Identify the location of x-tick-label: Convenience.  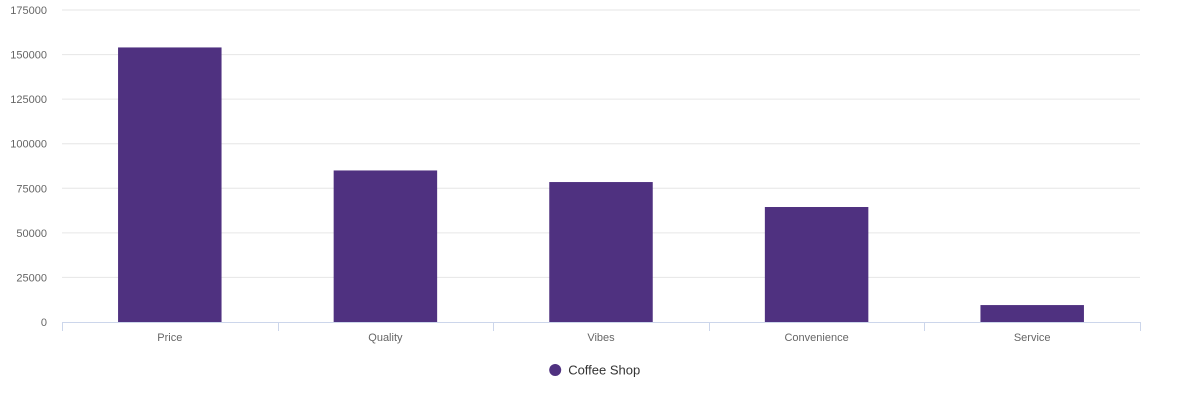
(816, 338).